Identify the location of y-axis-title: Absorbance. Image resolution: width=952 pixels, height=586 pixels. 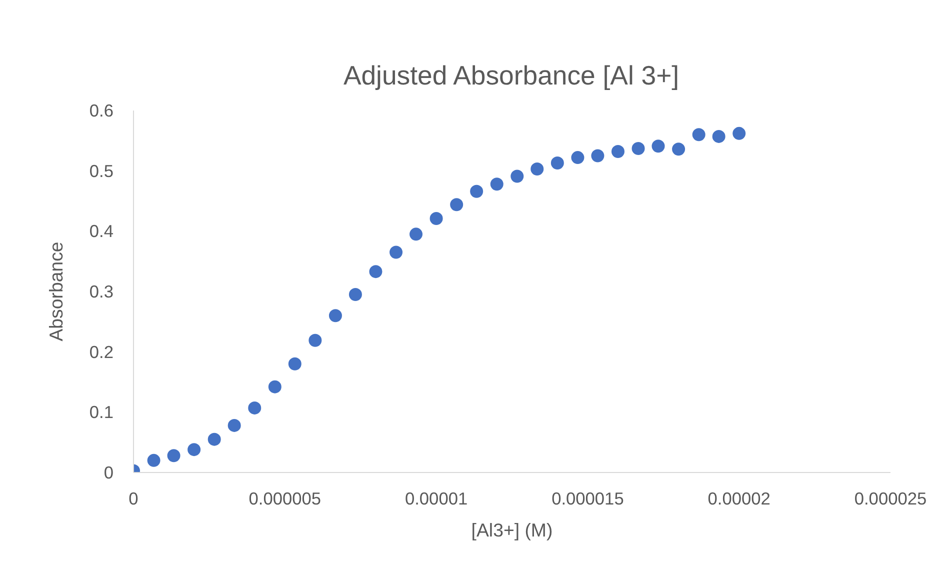
(55, 292).